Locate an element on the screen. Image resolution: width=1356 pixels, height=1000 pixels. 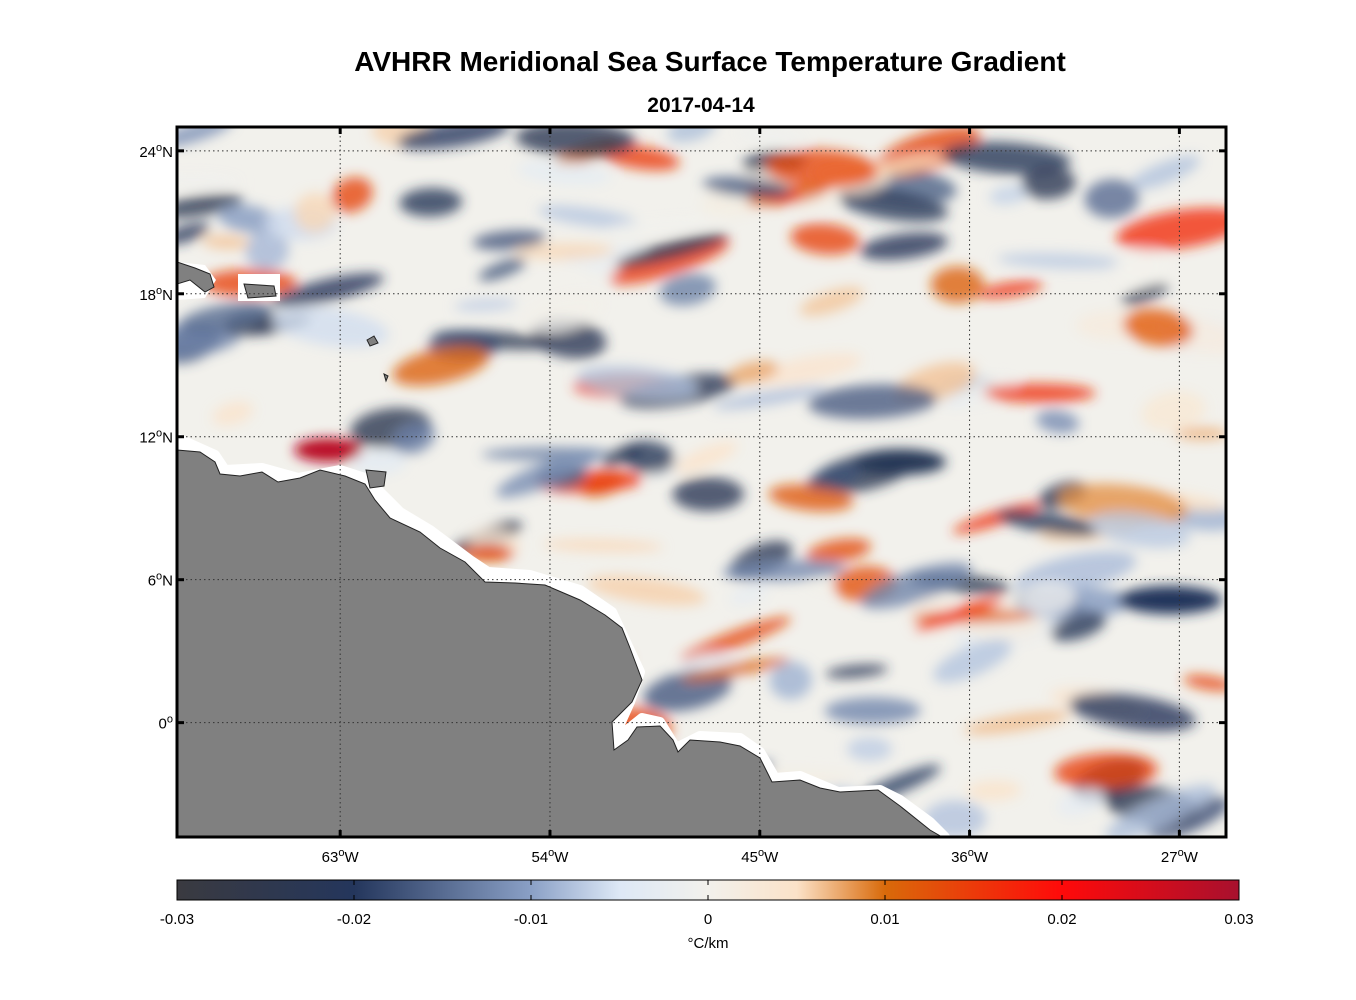
chart-subtitle: 2017-04-14 is located at coordinates (701, 105).